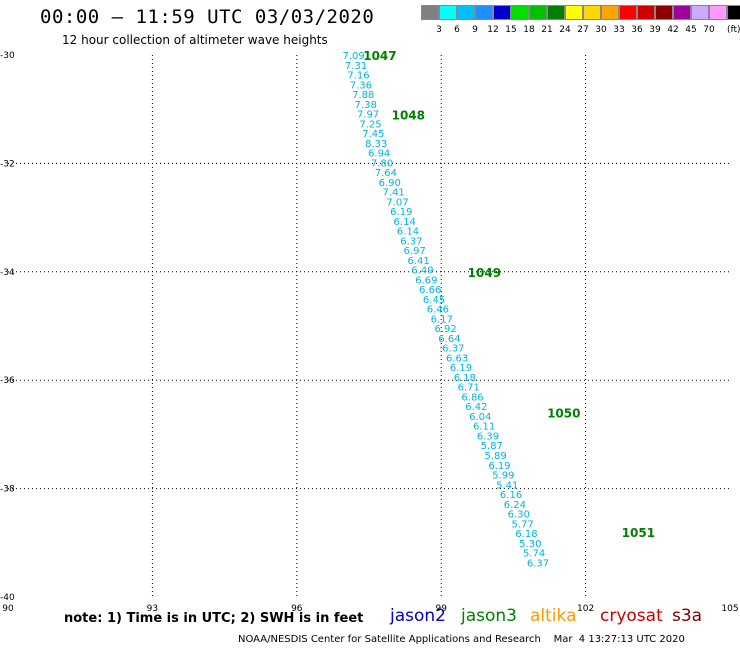  What do you see at coordinates (583, 30) in the screenshot?
I see `scale-label: 27` at bounding box center [583, 30].